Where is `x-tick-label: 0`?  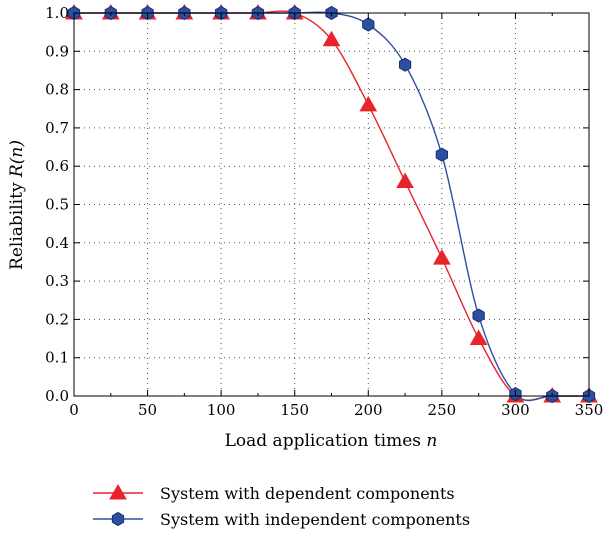 x-tick-label: 0 is located at coordinates (74, 410).